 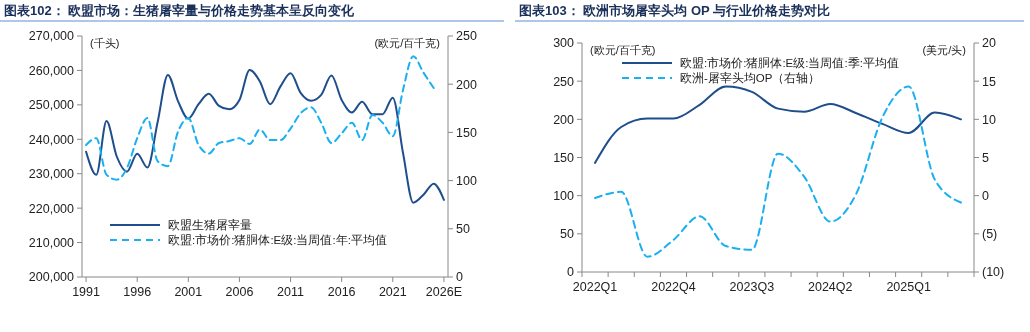 What do you see at coordinates (990, 234) in the screenshot?
I see `y2-tick-label: (5)` at bounding box center [990, 234].